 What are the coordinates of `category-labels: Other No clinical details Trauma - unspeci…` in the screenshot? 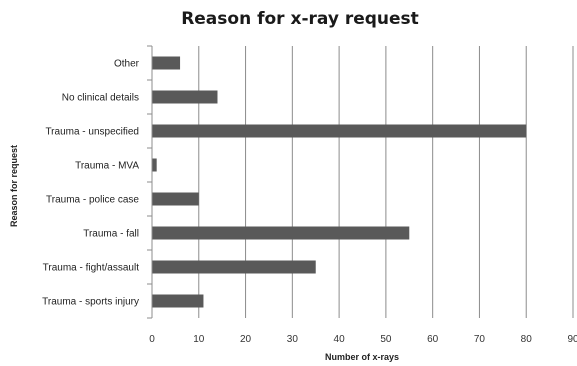 It's located at (91, 183).